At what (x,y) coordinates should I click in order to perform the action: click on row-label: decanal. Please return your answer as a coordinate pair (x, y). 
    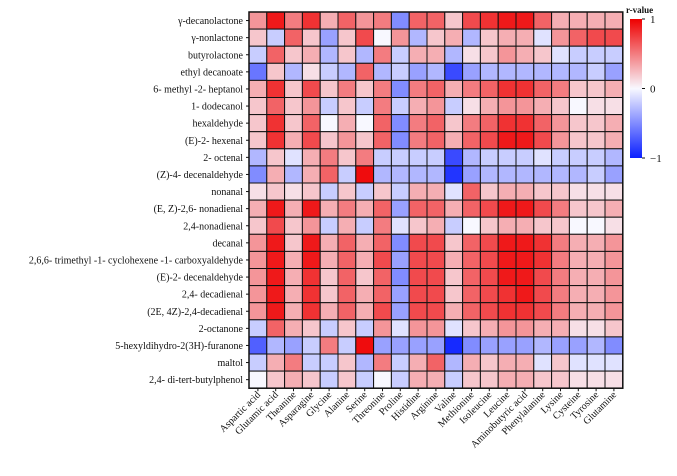
    Looking at the image, I should click on (227, 243).